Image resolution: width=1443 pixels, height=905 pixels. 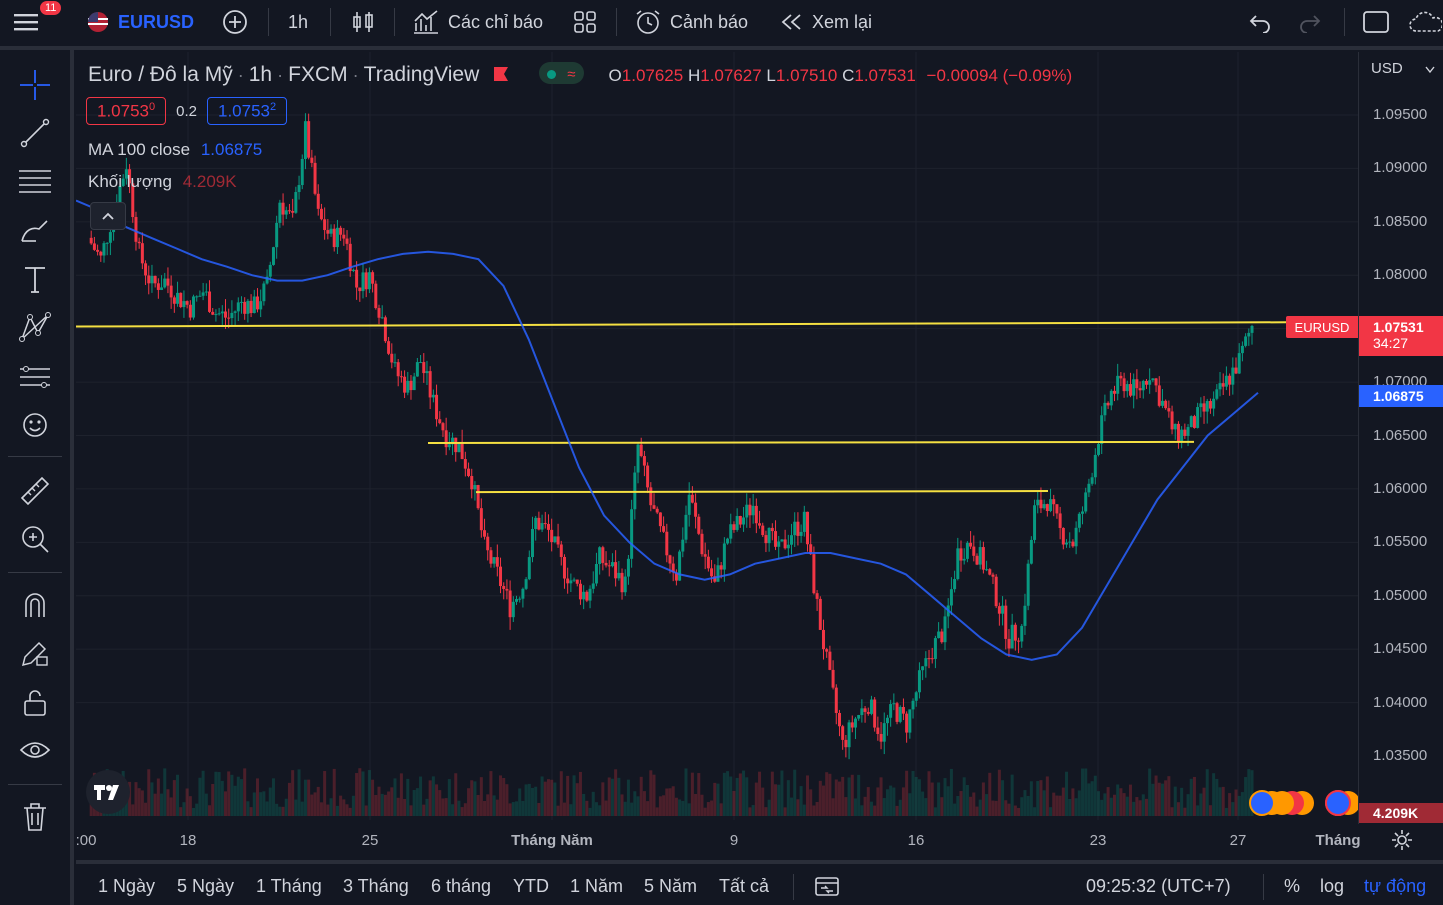 I want to click on indicators-button: Các chỉ báo, so click(x=477, y=22).